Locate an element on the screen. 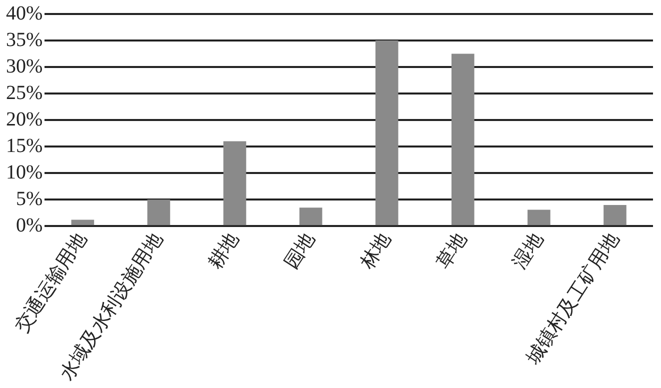  x-tick-label: 草地 is located at coordinates (452, 251).